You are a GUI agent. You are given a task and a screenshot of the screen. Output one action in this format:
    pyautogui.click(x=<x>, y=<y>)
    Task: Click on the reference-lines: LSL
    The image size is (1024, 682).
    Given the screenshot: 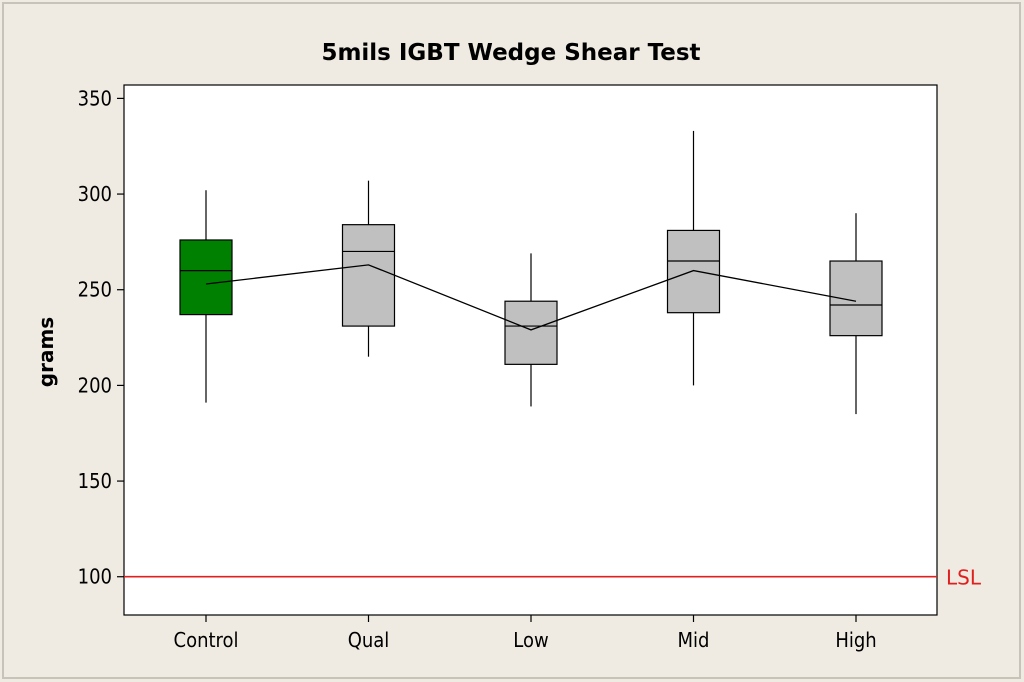 What is the action you would take?
    pyautogui.click(x=553, y=578)
    